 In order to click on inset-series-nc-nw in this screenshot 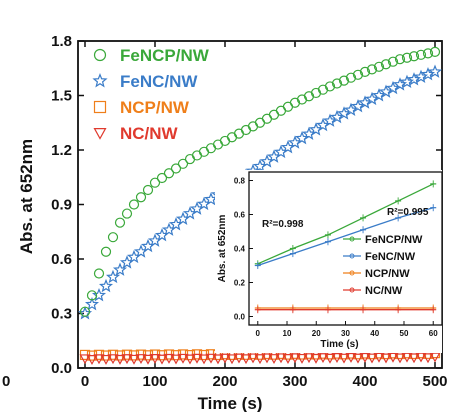, I will do `click(345, 310)`.